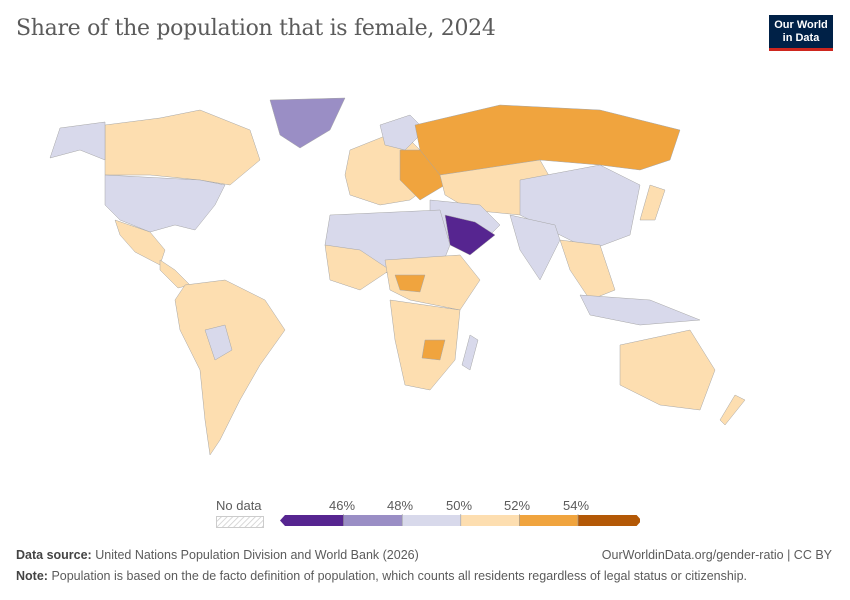 The height and width of the screenshot is (600, 850). What do you see at coordinates (239, 505) in the screenshot?
I see `legend-no-data-label: No data` at bounding box center [239, 505].